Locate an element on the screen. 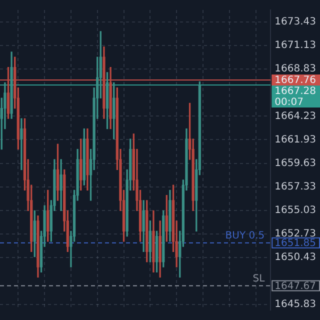 This screenshot has height=320, width=320. y-tick-label: 1650.43 is located at coordinates (295, 258).